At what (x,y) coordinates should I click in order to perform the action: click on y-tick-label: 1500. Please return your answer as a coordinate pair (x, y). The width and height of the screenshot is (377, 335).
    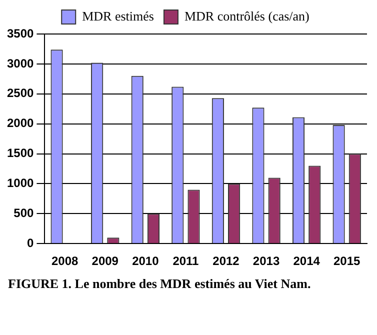
    Looking at the image, I should click on (20, 153).